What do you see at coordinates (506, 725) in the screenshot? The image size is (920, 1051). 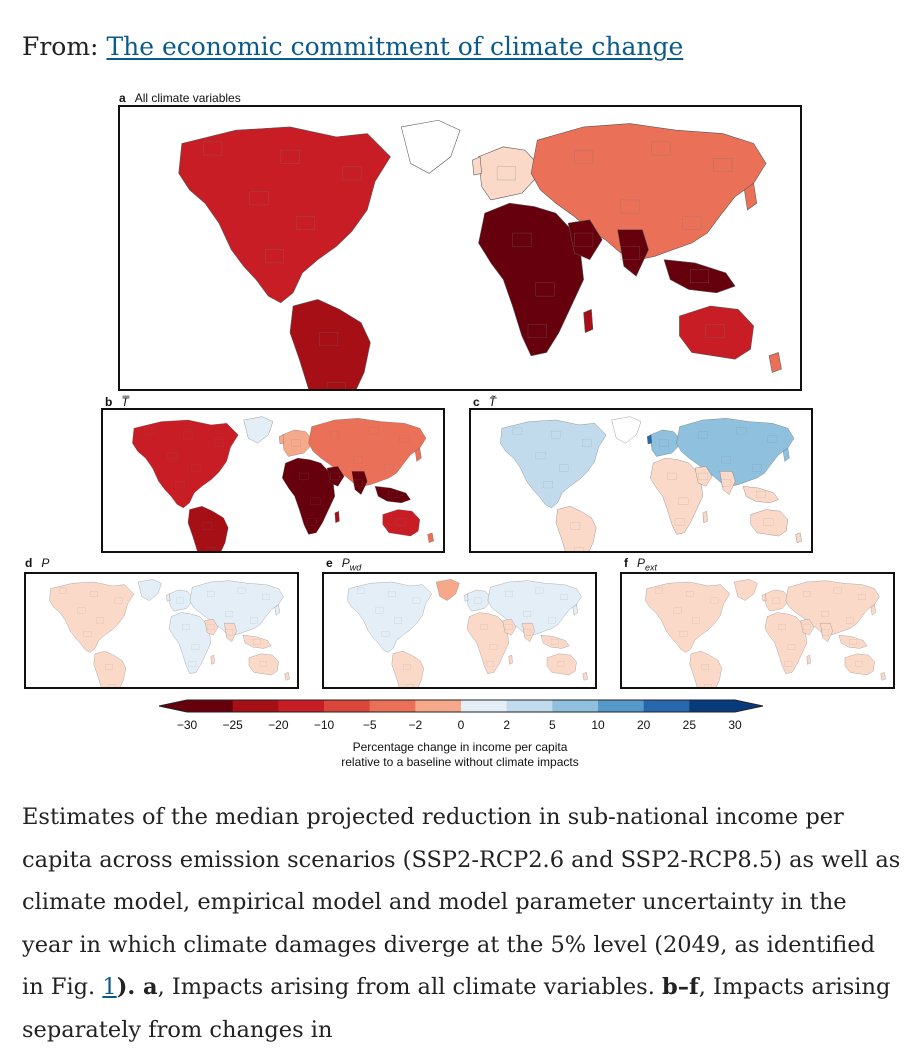 I see `colorbar-tick-label: 2` at bounding box center [506, 725].